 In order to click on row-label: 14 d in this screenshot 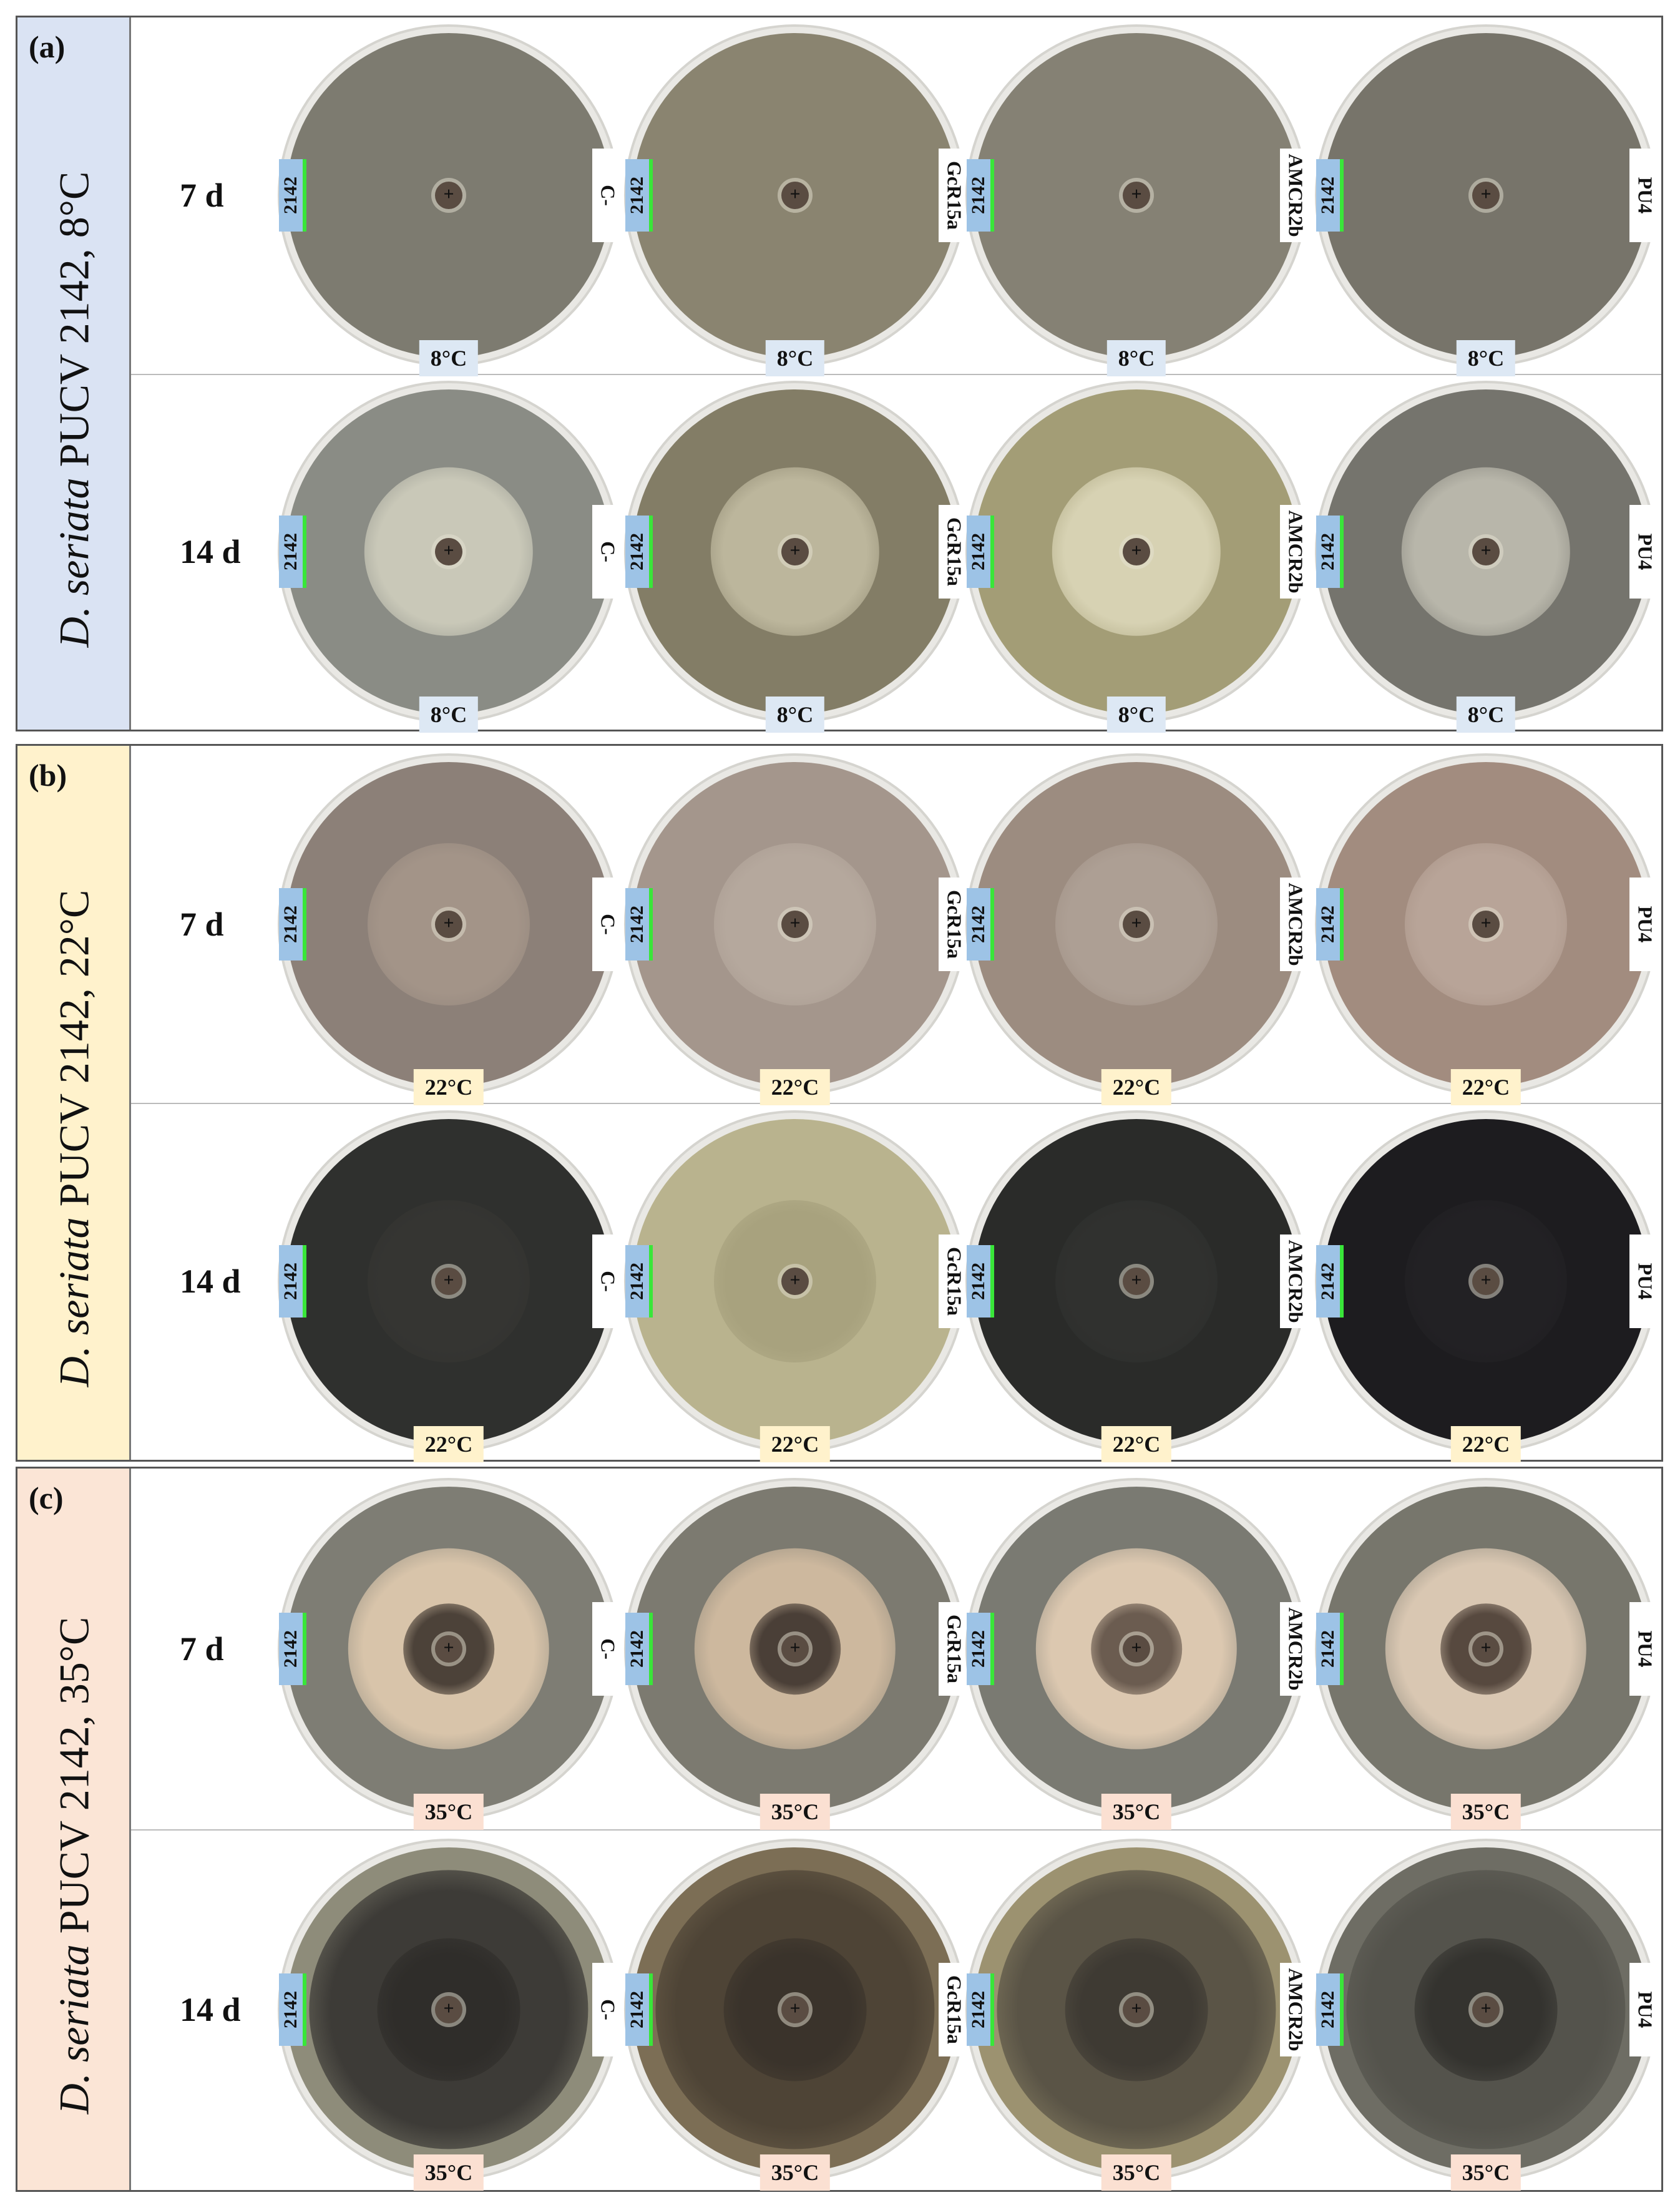, I will do `click(210, 551)`.